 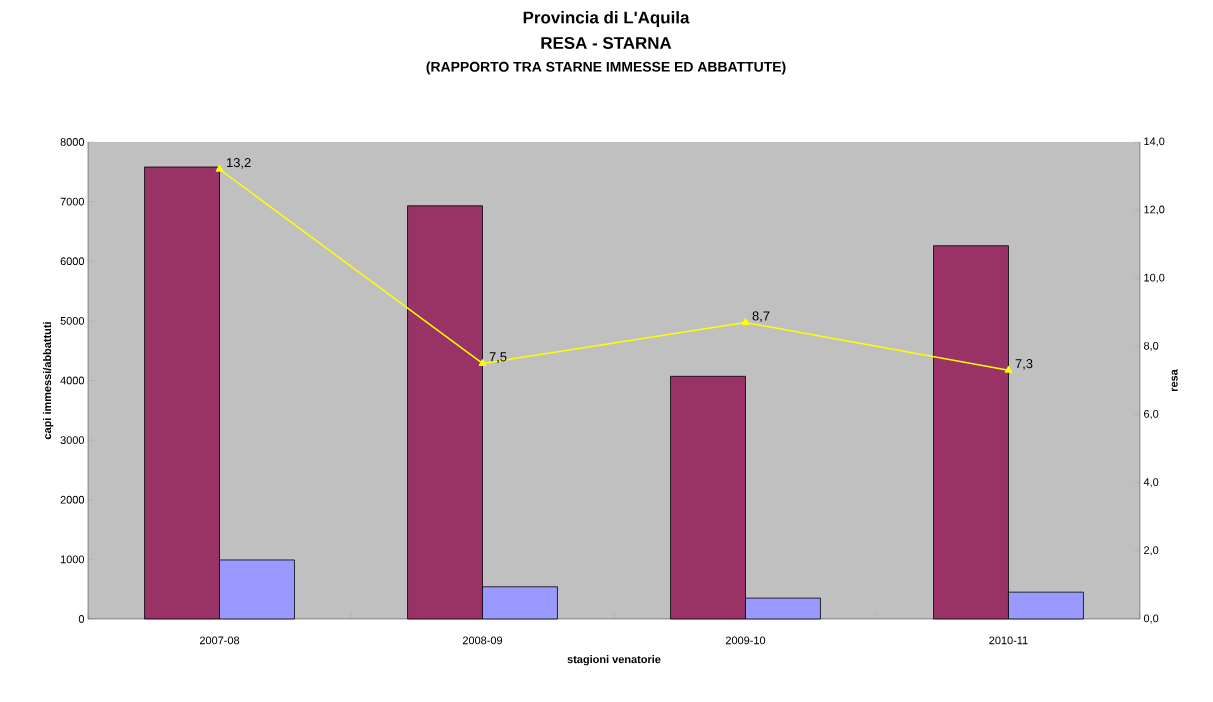 What do you see at coordinates (81, 619) in the screenshot?
I see `y-tick-label: 0` at bounding box center [81, 619].